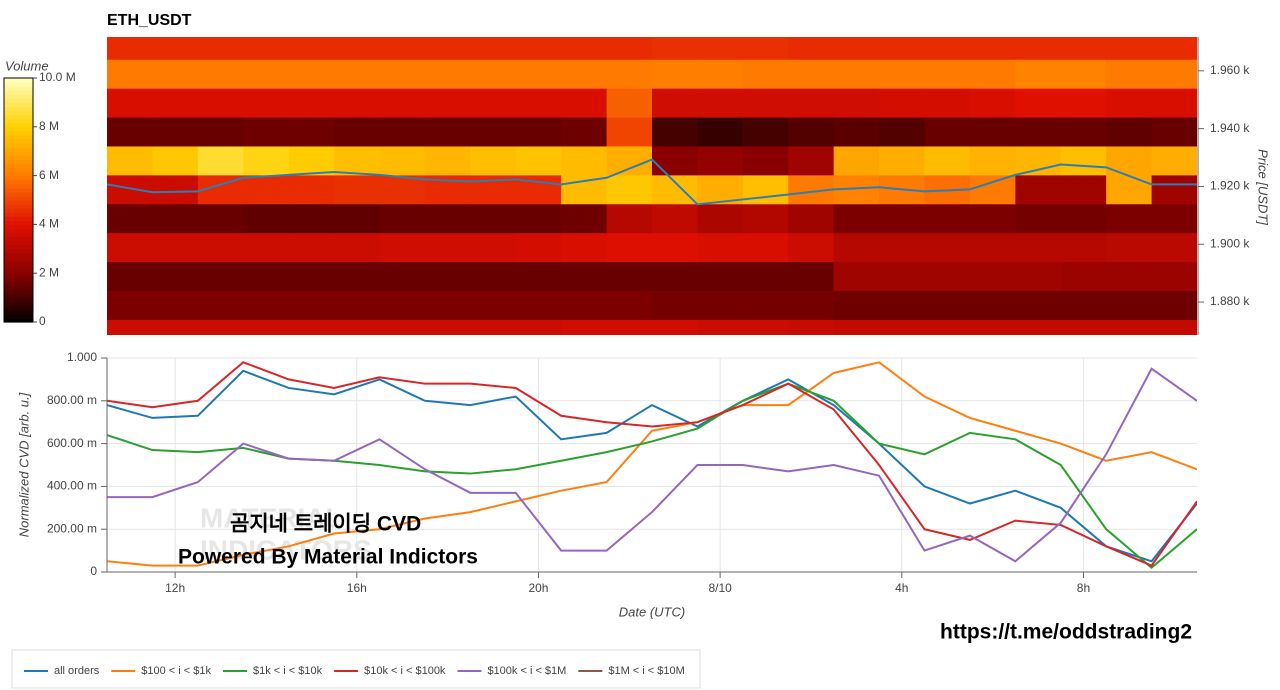 Image resolution: width=1280 pixels, height=690 pixels. What do you see at coordinates (175, 588) in the screenshot?
I see `x-tick-label: 12h` at bounding box center [175, 588].